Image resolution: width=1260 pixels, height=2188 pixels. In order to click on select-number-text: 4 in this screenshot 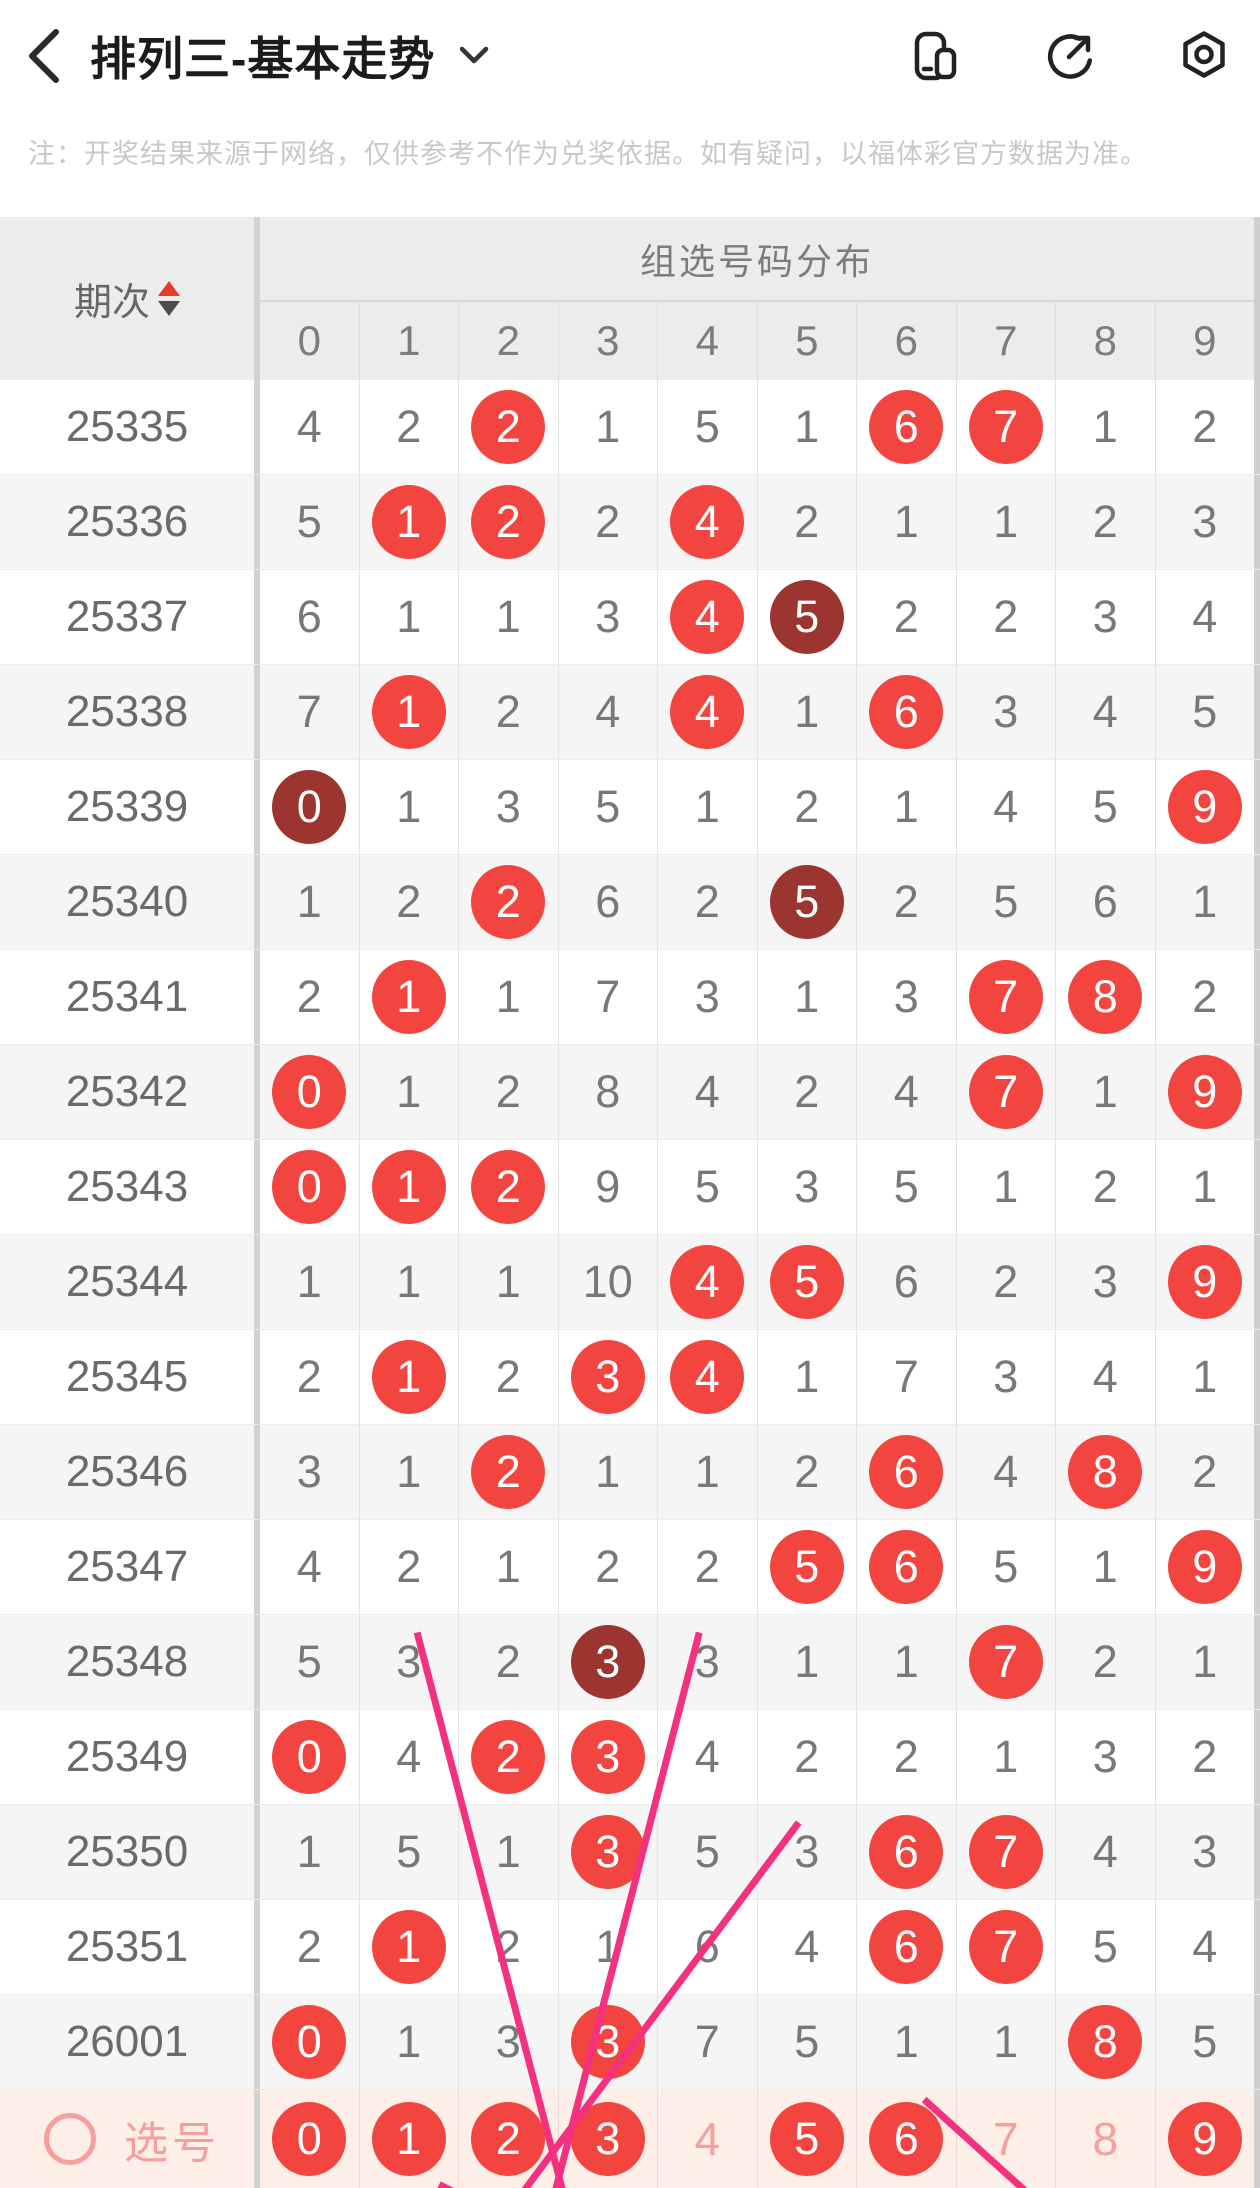, I will do `click(707, 2139)`.